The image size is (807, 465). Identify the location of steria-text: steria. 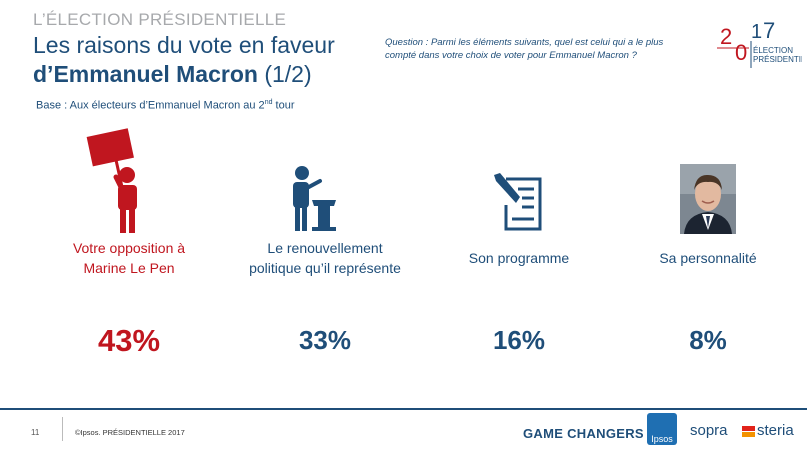
(775, 430).